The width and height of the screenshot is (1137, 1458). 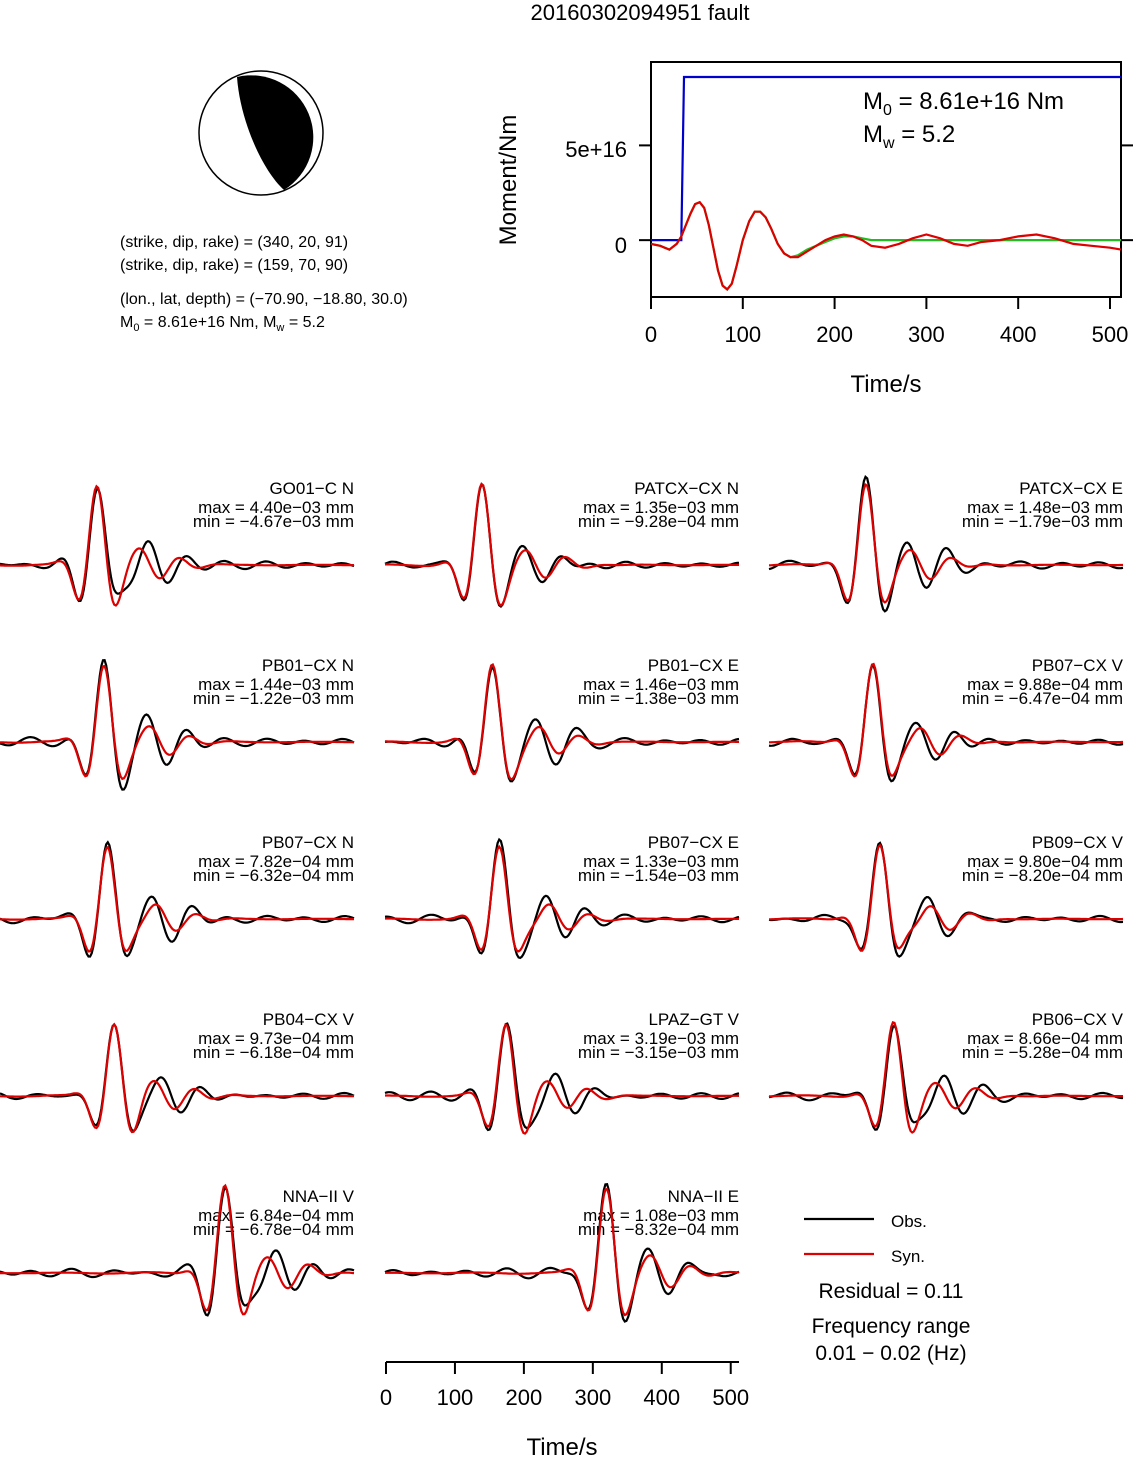 I want to click on nodal-plane-2: (strike, dip, rake) = (159, 70, 90), so click(x=234, y=265).